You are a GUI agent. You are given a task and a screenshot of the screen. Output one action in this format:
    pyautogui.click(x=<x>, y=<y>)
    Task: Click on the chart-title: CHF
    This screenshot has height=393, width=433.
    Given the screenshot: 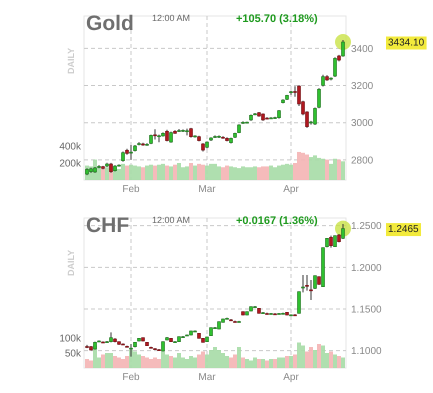 What is the action you would take?
    pyautogui.click(x=108, y=225)
    